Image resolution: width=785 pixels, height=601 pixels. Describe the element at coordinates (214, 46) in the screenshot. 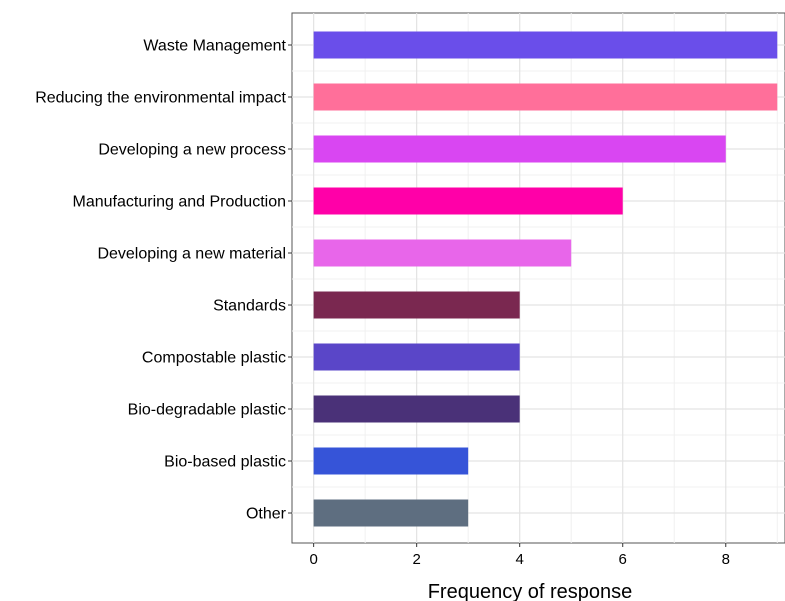

I see `category-label: Waste Management` at that location.